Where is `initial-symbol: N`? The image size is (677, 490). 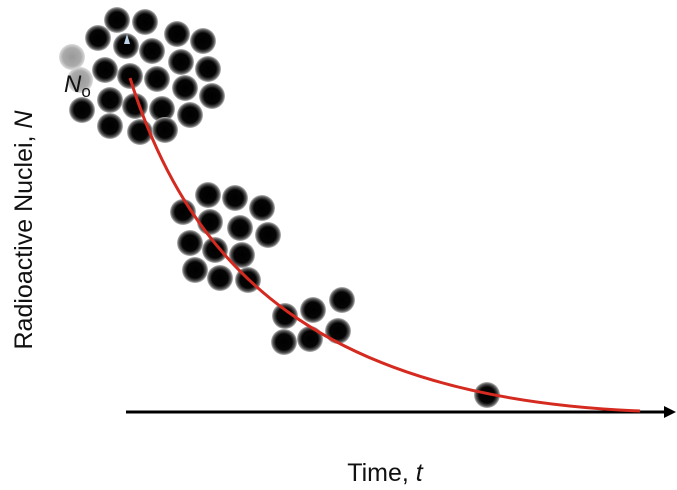 initial-symbol: N is located at coordinates (73, 84).